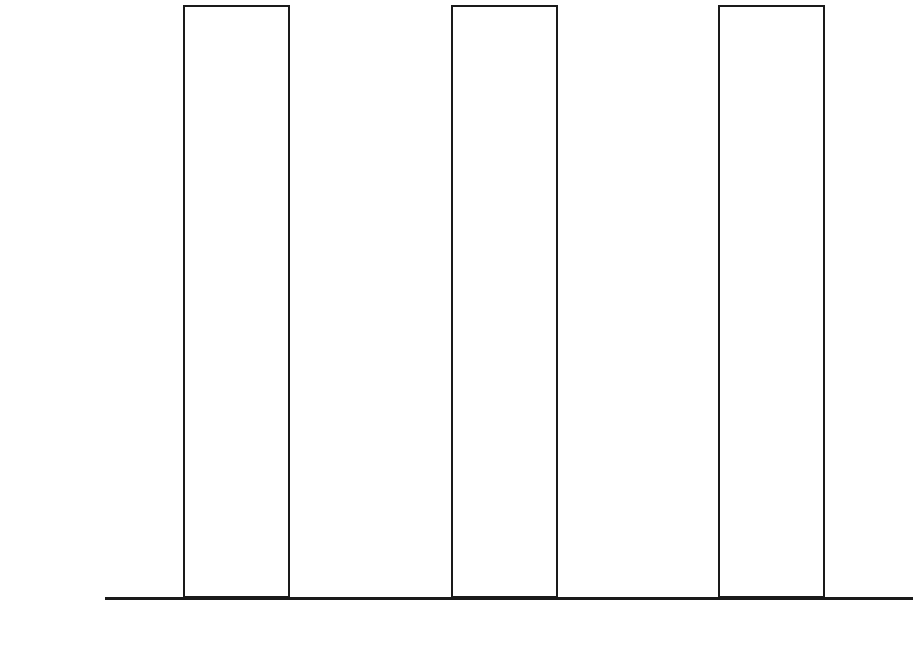 The image size is (922, 650). What do you see at coordinates (504, 301) in the screenshot?
I see `bar-outrage` at bounding box center [504, 301].